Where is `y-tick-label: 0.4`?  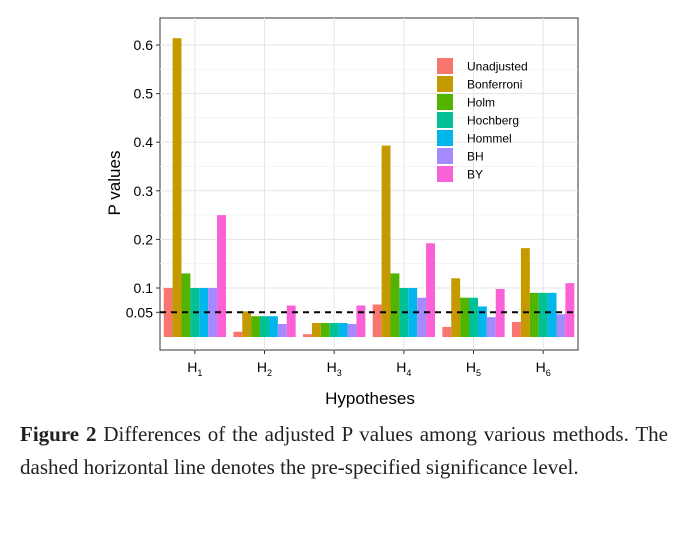 y-tick-label: 0.4 is located at coordinates (144, 142).